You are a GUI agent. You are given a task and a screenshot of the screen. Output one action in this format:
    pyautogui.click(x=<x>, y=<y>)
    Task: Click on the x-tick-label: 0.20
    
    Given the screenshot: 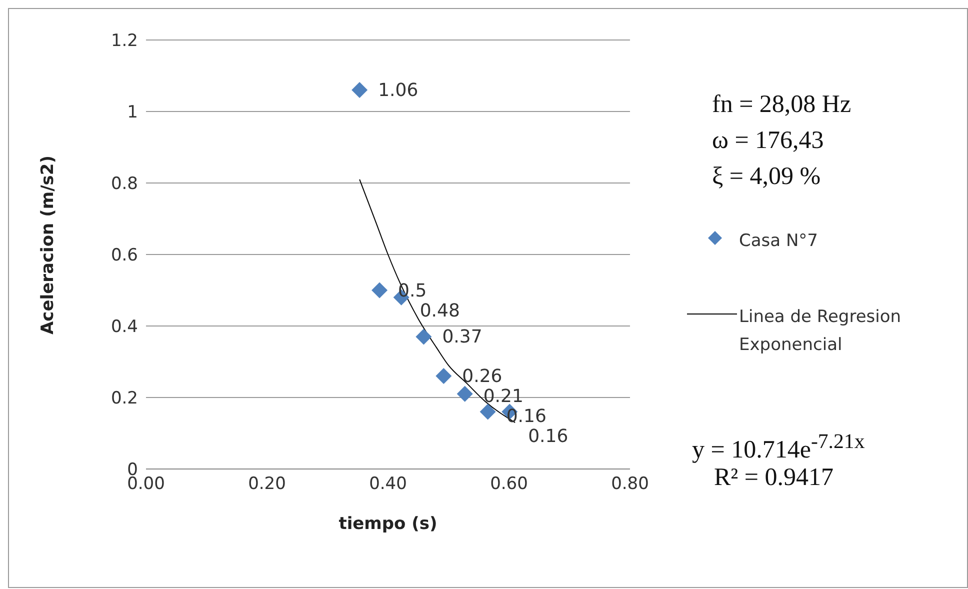 What is the action you would take?
    pyautogui.click(x=267, y=484)
    